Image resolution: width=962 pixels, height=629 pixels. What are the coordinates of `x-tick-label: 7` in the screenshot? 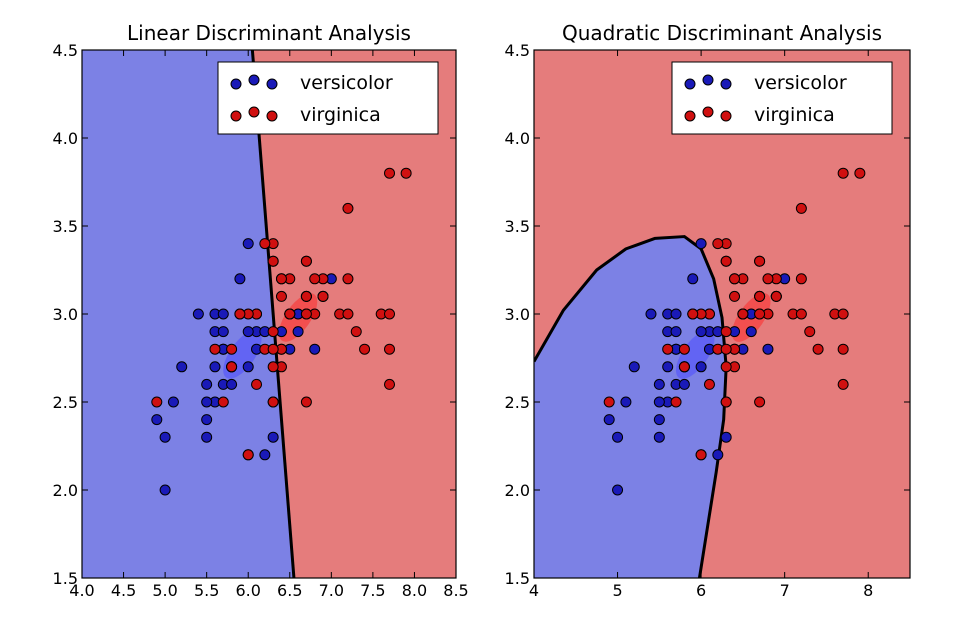 It's located at (785, 590).